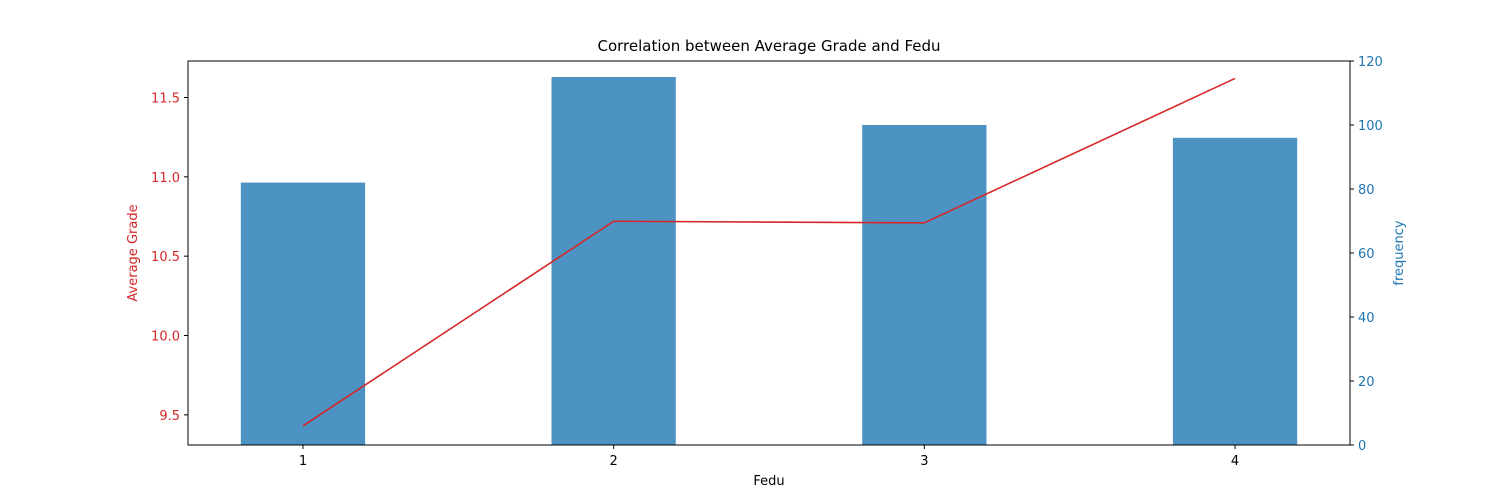  I want to click on y-axis-right: 0 20 40 60 80 100 120, so click(1366, 254).